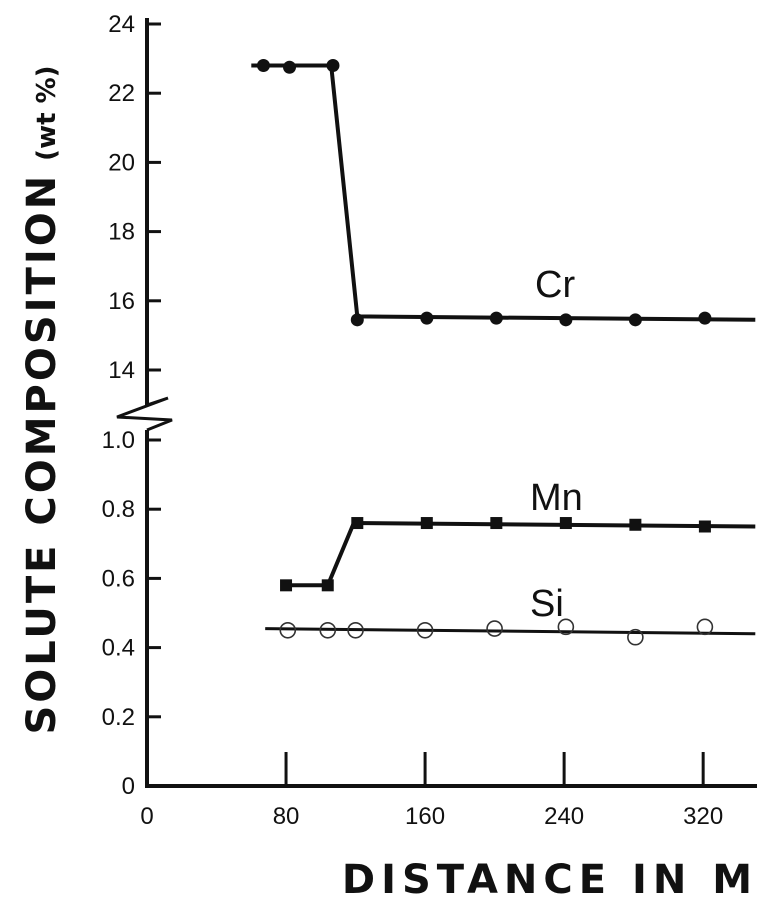  Describe the element at coordinates (510, 631) in the screenshot. I see `series-line-si` at that location.